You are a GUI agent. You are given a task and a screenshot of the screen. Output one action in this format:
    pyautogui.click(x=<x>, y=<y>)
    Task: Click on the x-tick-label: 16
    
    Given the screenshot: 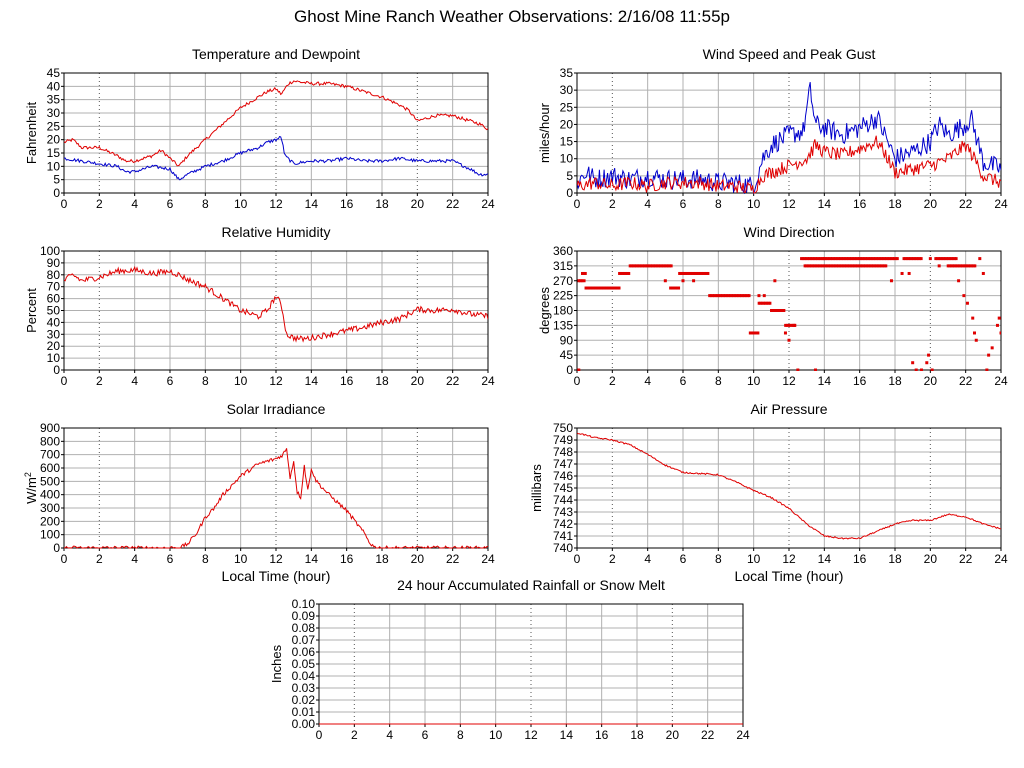 What is the action you would take?
    pyautogui.click(x=347, y=204)
    